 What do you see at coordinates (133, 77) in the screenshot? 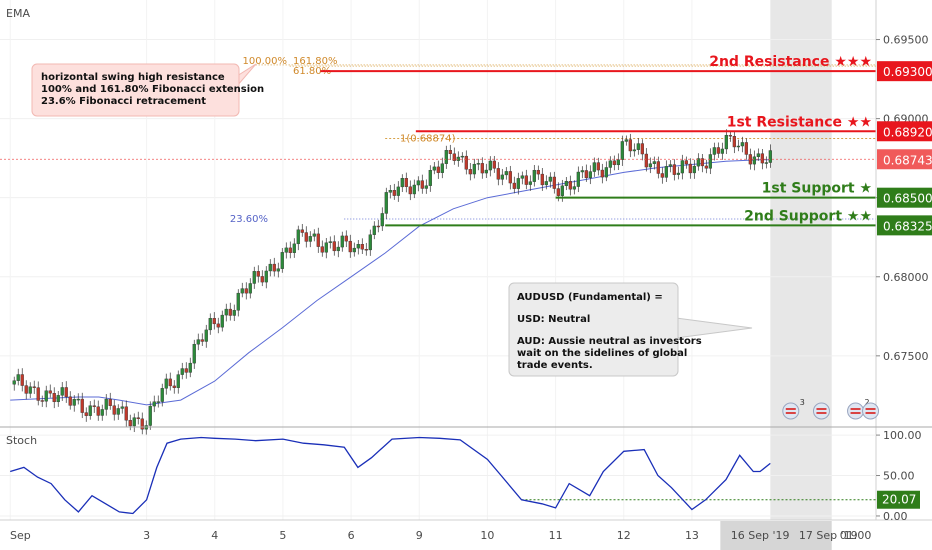
I see `fib-note-line-1: horizontal swing high resistance` at bounding box center [133, 77].